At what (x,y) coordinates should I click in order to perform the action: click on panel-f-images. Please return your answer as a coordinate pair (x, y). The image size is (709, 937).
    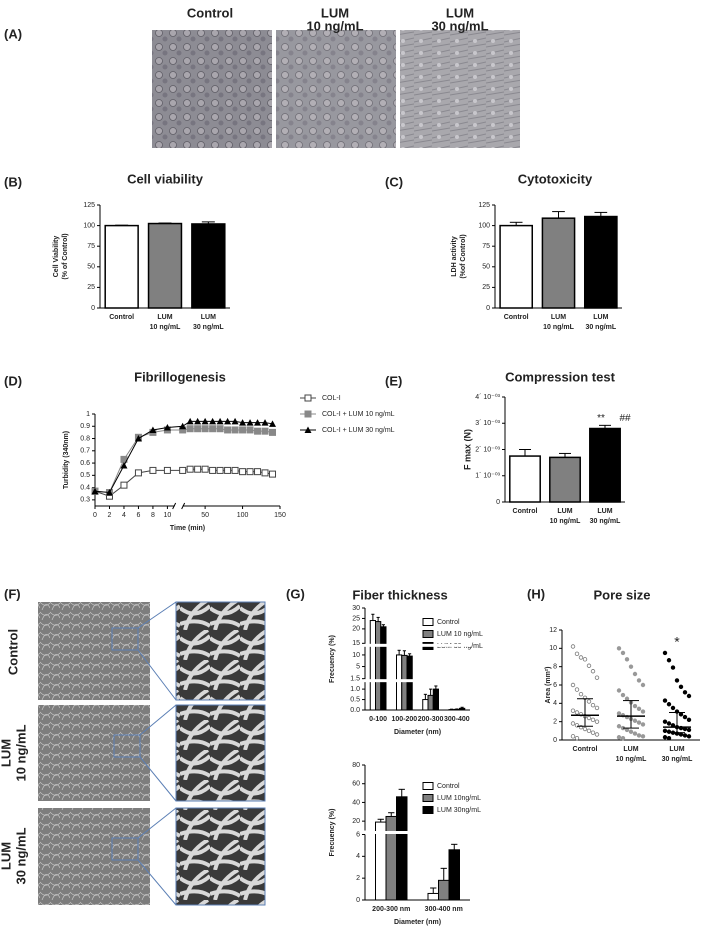
    Looking at the image, I should click on (151, 753).